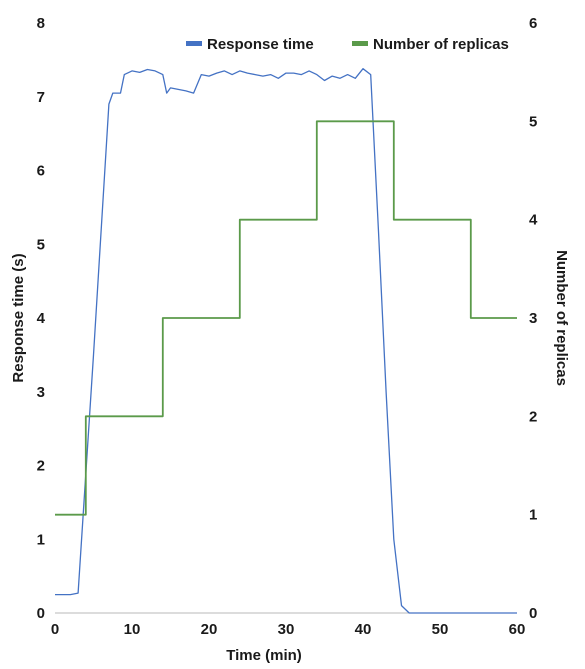  What do you see at coordinates (440, 629) in the screenshot?
I see `x-tick-label: 50` at bounding box center [440, 629].